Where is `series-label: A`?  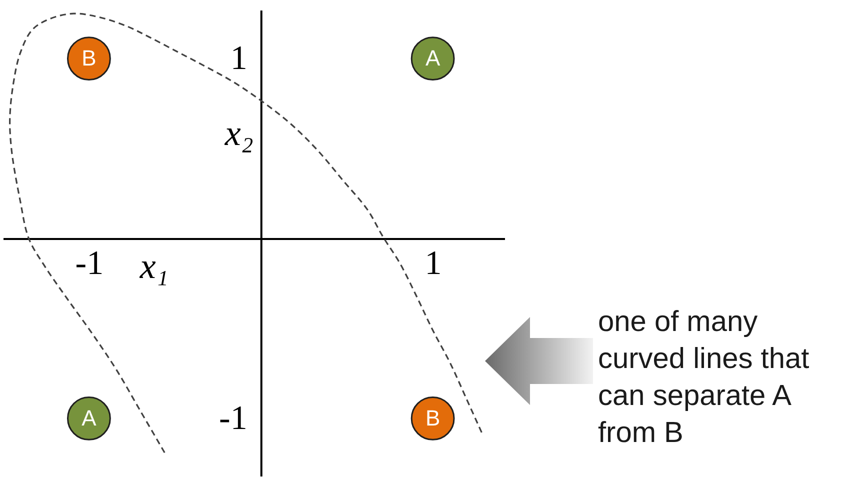
series-label: A is located at coordinates (432, 58).